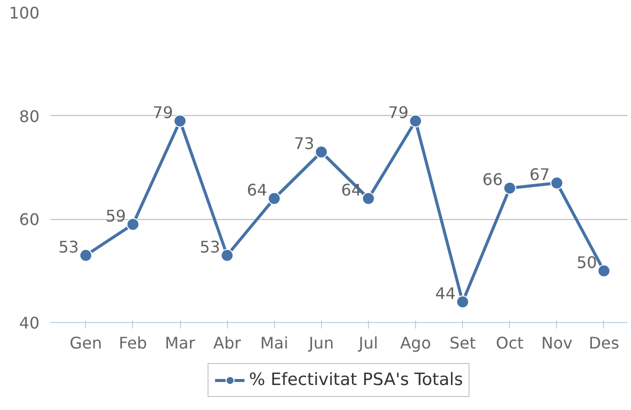  Describe the element at coordinates (227, 343) in the screenshot. I see `x-tick-label: Abr` at that location.